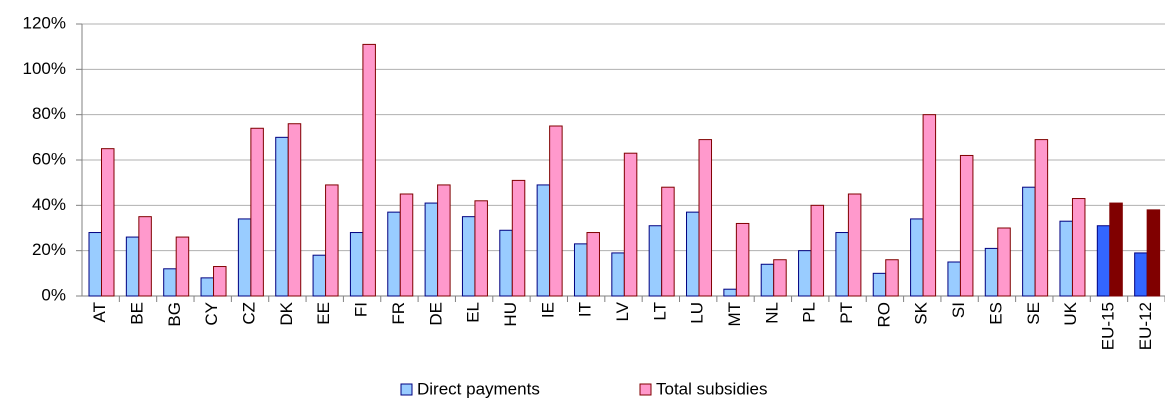 The image size is (1165, 401). Describe the element at coordinates (809, 312) in the screenshot. I see `x-tick-label: PL` at that location.